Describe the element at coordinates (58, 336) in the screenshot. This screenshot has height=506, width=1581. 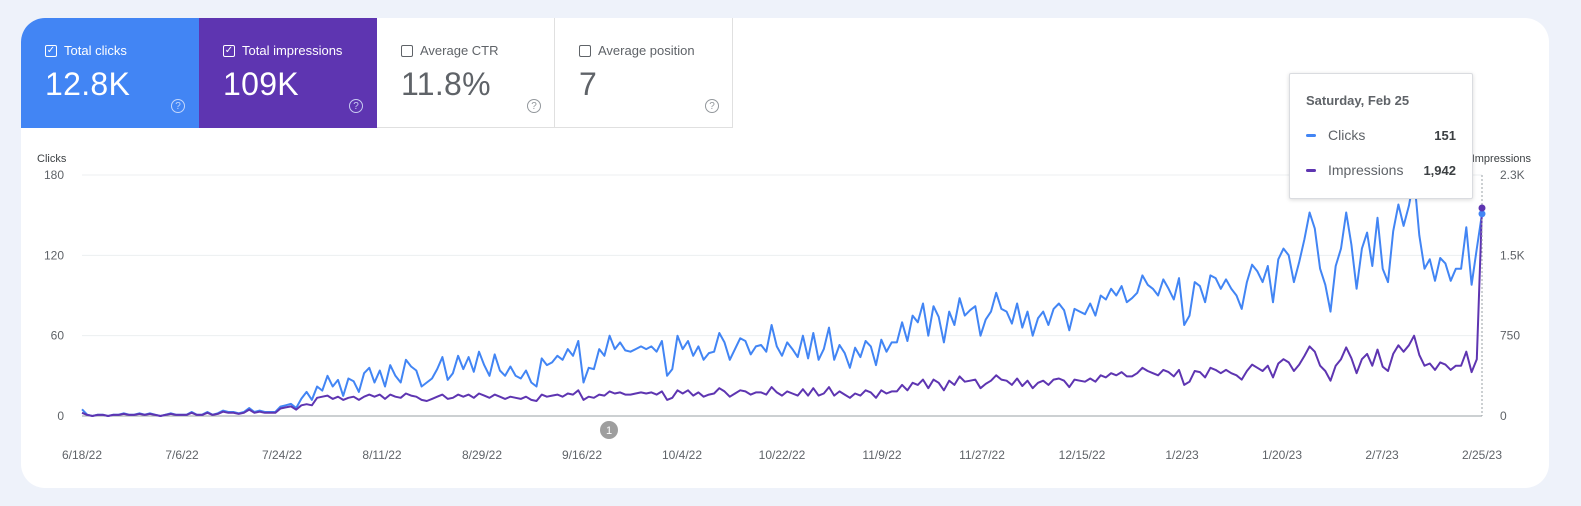
I see `y-left-tick-label: 60` at that location.